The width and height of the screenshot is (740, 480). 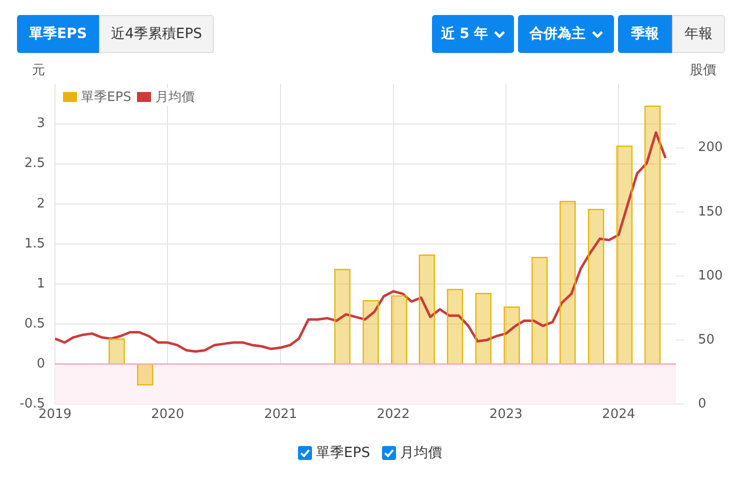 What do you see at coordinates (703, 70) in the screenshot?
I see `y2-axis-title: 股價` at bounding box center [703, 70].